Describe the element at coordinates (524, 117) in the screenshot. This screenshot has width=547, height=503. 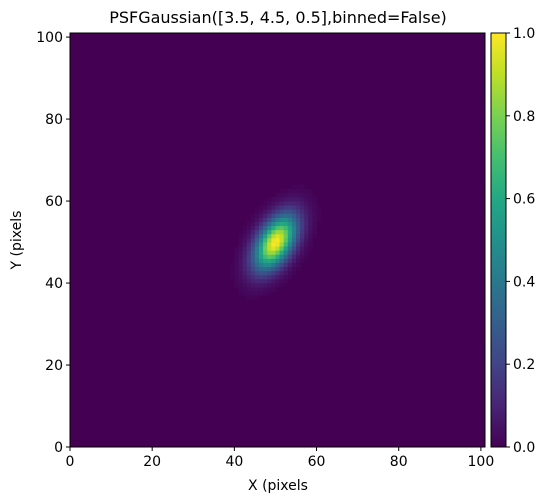
I see `colorbar-tick-label: 0.8` at that location.